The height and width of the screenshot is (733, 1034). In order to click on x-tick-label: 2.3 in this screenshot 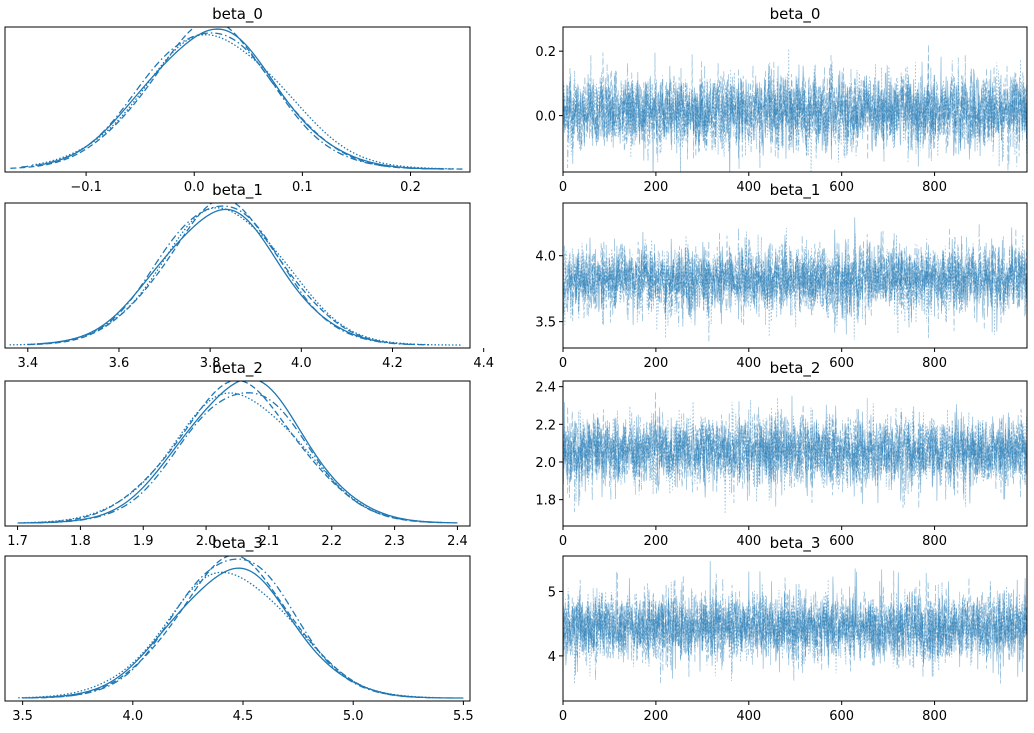, I will do `click(394, 541)`.